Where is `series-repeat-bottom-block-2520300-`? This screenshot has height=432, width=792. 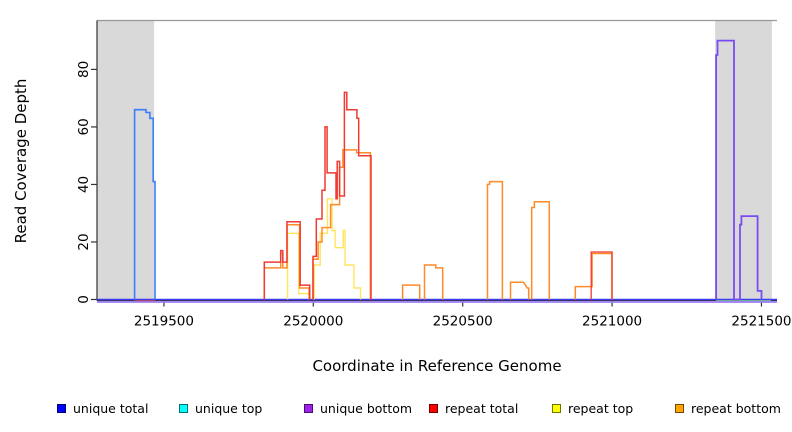
series-repeat-bottom-block-2520300- is located at coordinates (411, 292).